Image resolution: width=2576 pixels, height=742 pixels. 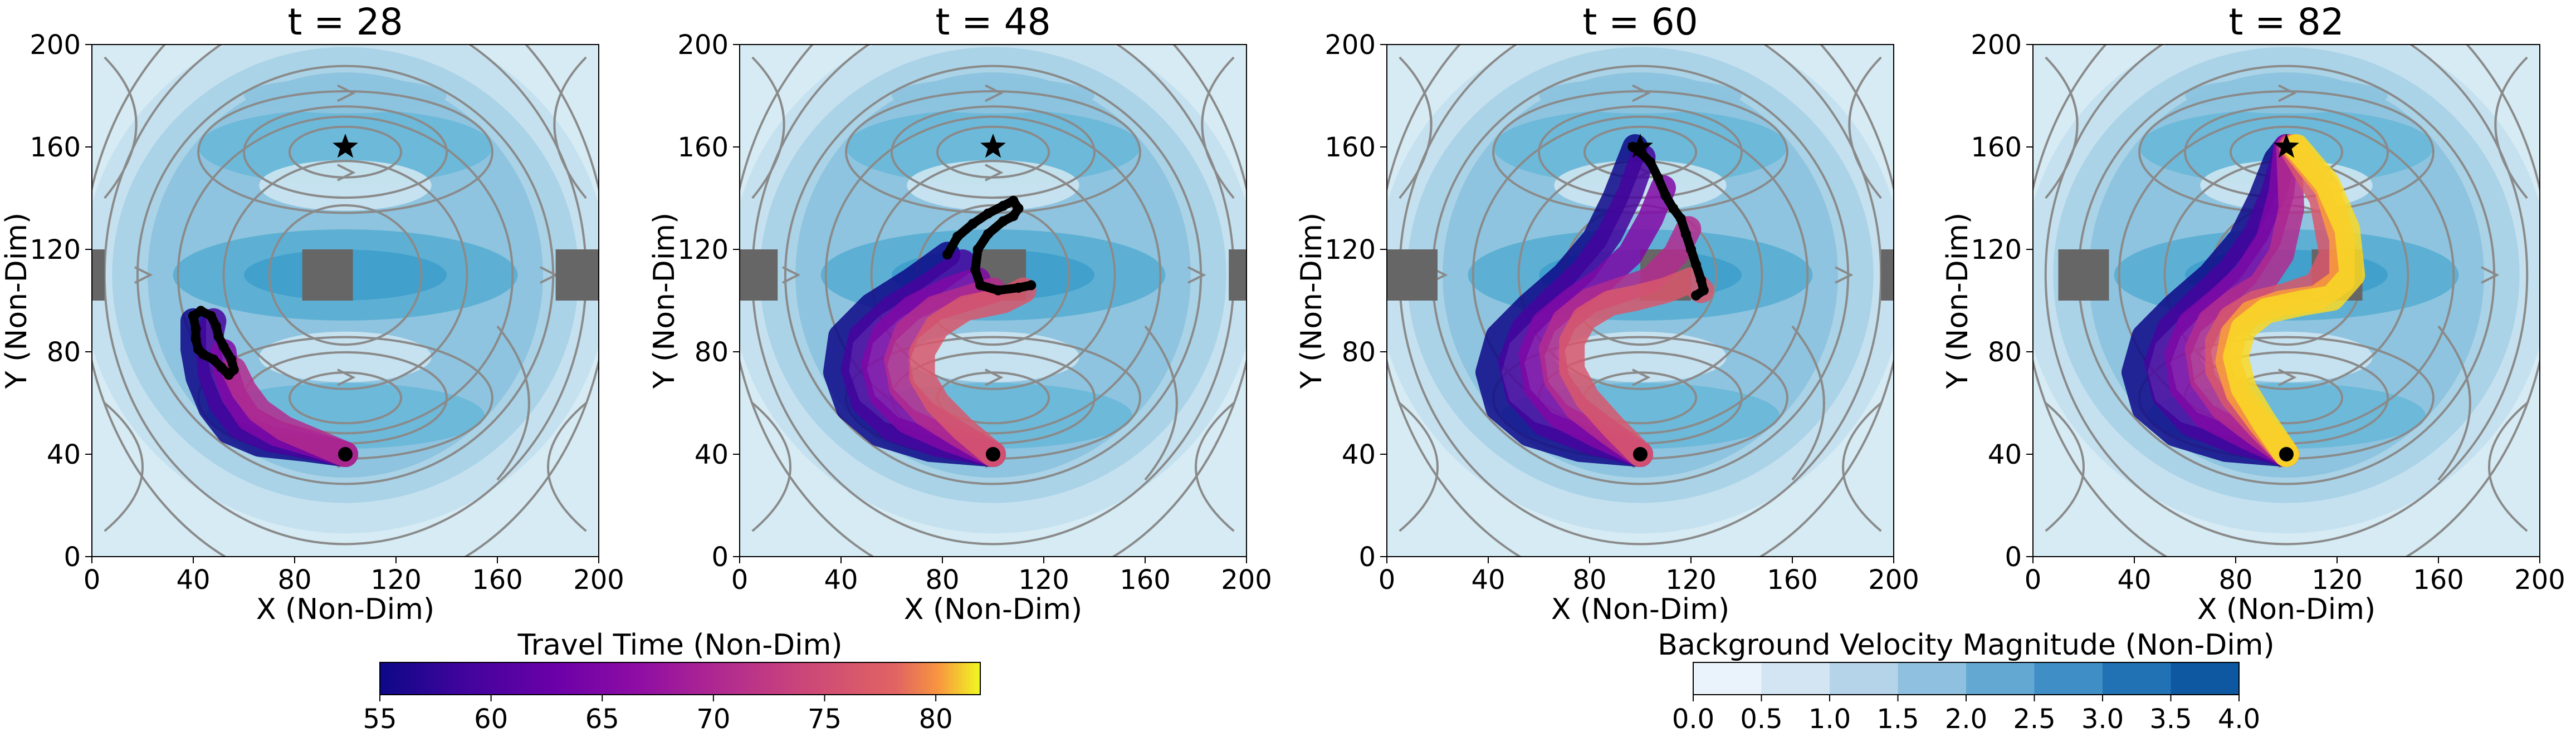 What do you see at coordinates (1897, 719) in the screenshot?
I see `velocity-tick-label: 1.5` at bounding box center [1897, 719].